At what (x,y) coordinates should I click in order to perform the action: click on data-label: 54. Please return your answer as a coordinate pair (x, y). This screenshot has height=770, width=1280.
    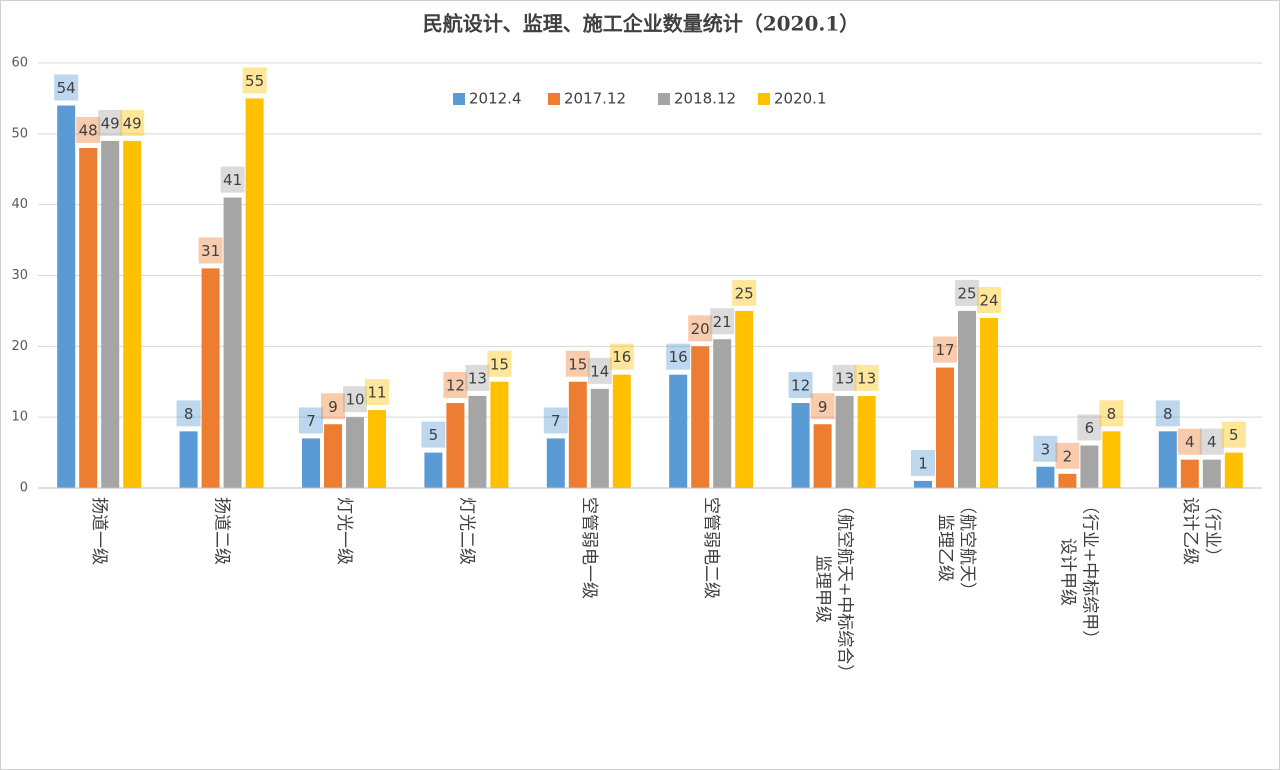
    Looking at the image, I should click on (66, 88).